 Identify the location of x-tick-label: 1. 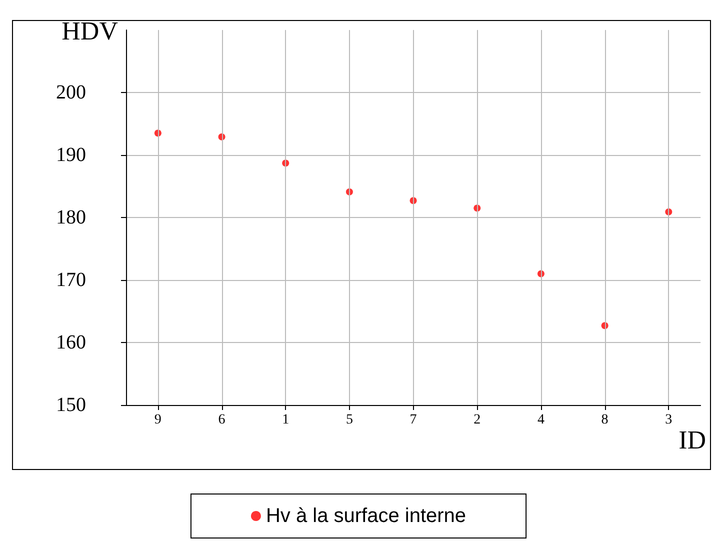
(286, 420).